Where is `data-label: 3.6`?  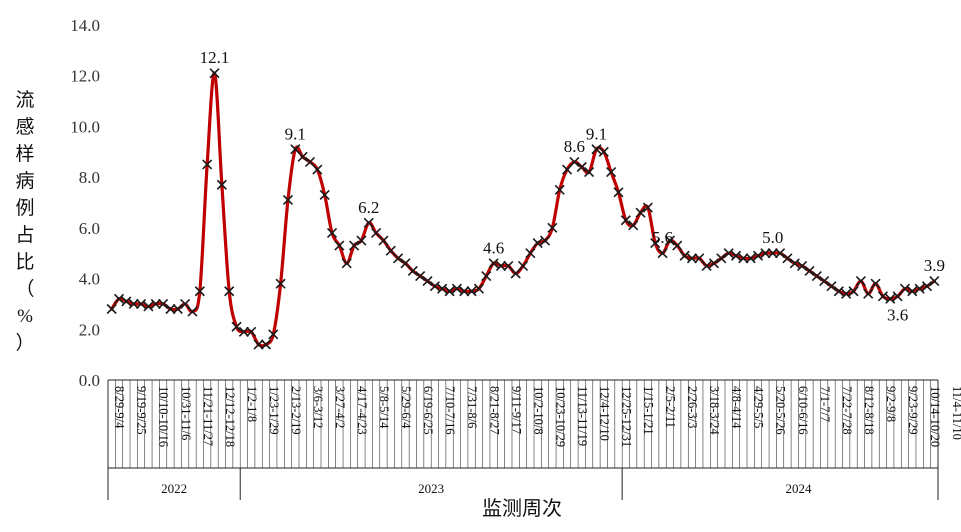
data-label: 3.6 is located at coordinates (897, 314).